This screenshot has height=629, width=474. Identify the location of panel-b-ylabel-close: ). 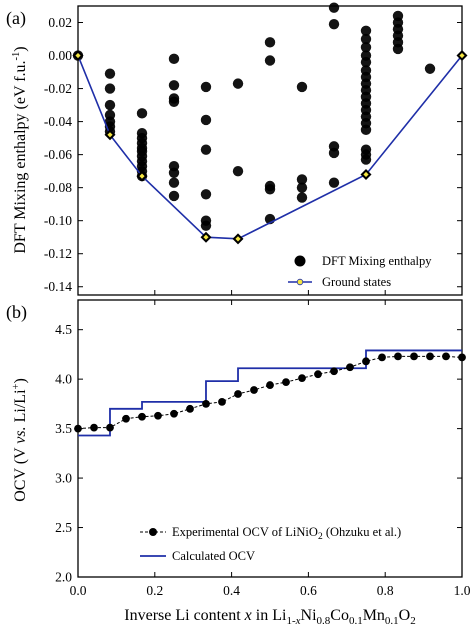
(20, 380).